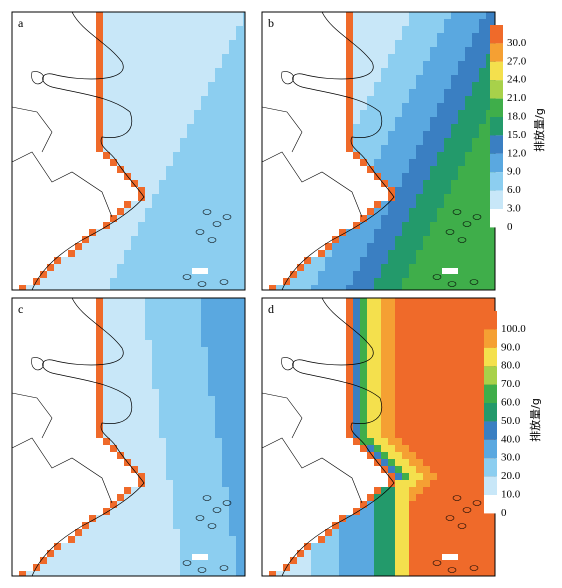 The image size is (562, 588). What do you see at coordinates (271, 23) in the screenshot?
I see `panel-label: b` at bounding box center [271, 23].